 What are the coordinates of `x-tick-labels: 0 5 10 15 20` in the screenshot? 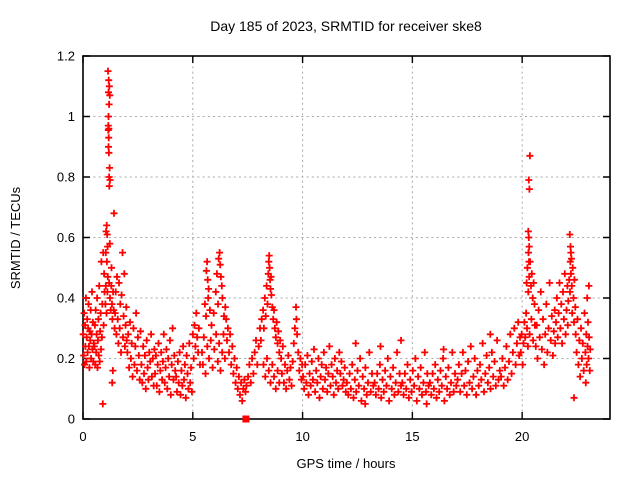 It's located at (304, 436).